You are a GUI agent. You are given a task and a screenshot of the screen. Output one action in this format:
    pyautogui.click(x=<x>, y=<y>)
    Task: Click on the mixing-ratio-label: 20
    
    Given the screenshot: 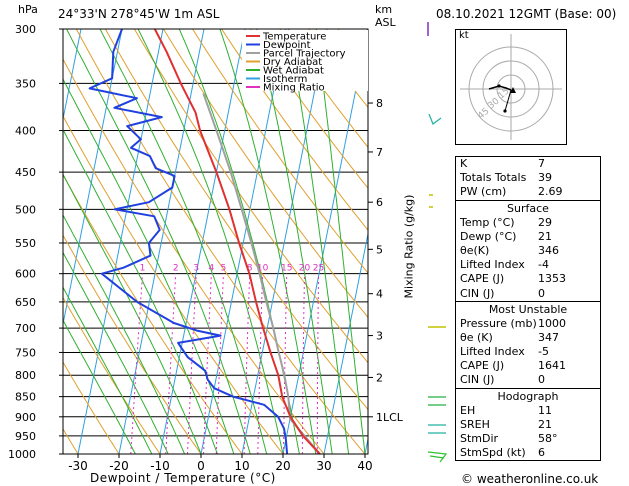 What is the action you would take?
    pyautogui.click(x=305, y=269)
    